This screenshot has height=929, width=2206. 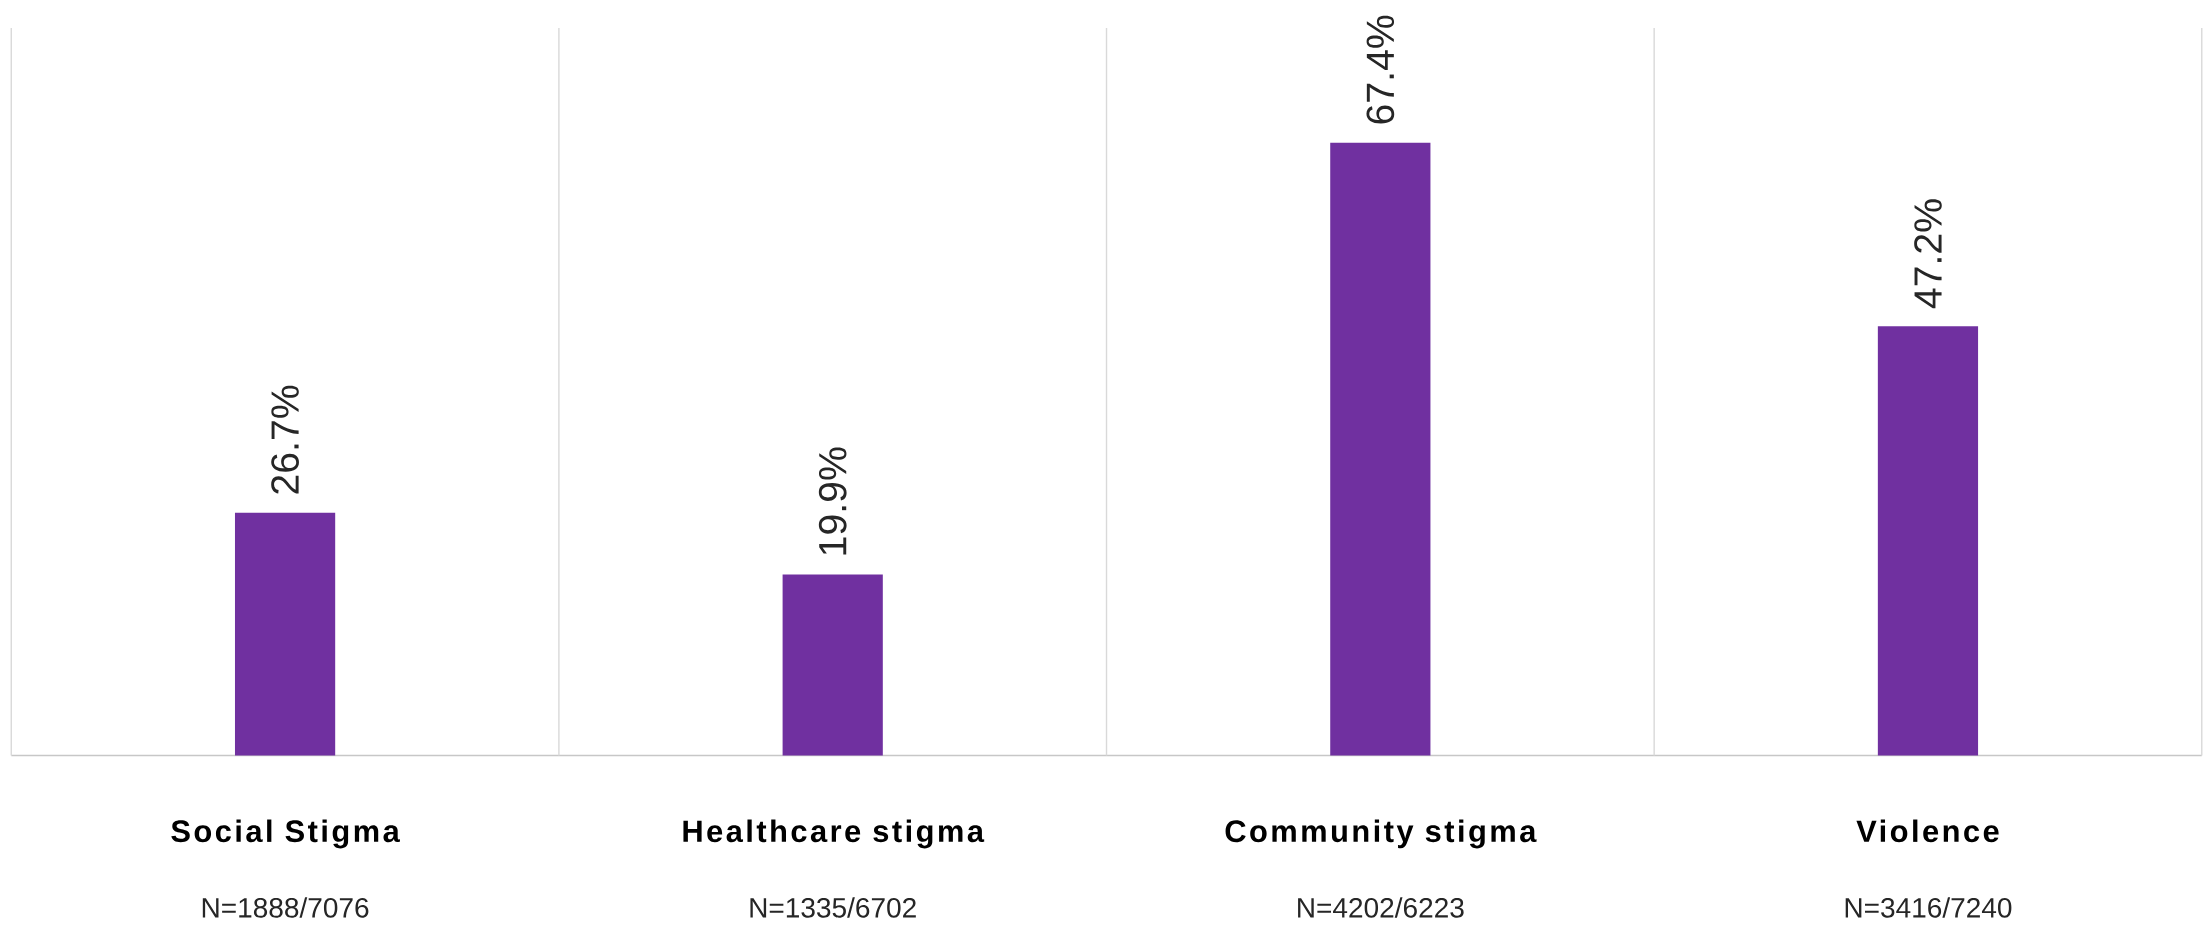 I want to click on data-label: 26.7%, so click(x=285, y=439).